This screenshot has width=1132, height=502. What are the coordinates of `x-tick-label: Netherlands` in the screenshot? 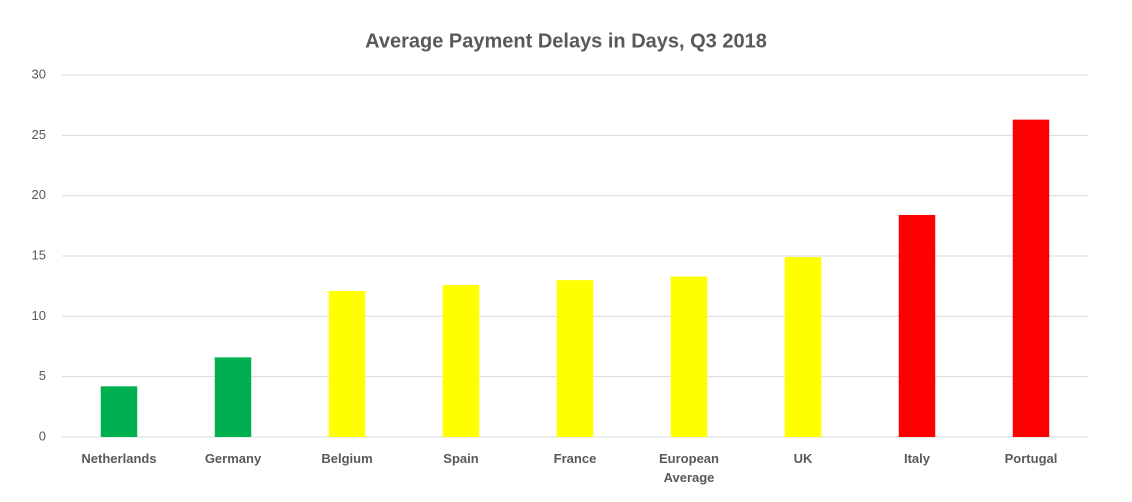 It's located at (119, 458).